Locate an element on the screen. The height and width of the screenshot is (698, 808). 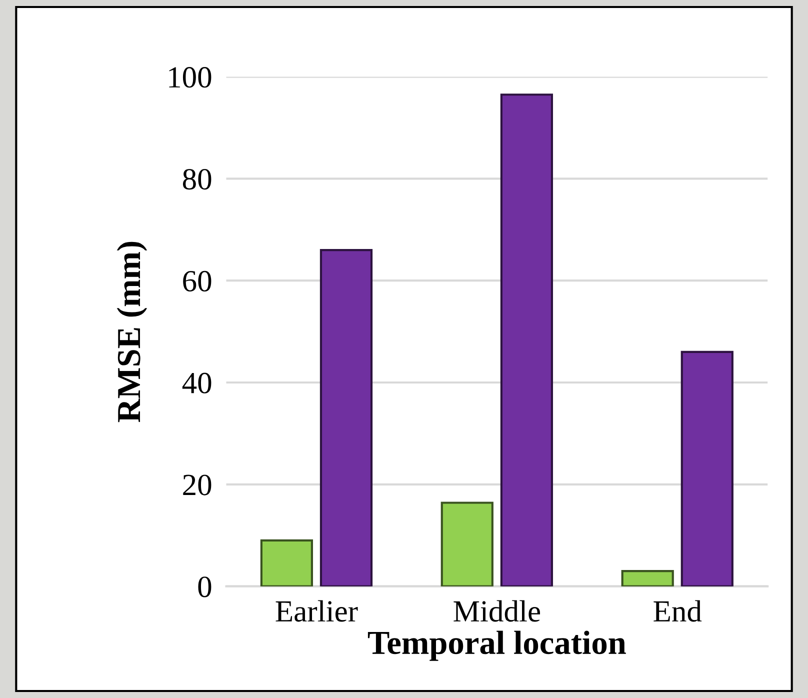
y-tick-label: 80 is located at coordinates (197, 179).